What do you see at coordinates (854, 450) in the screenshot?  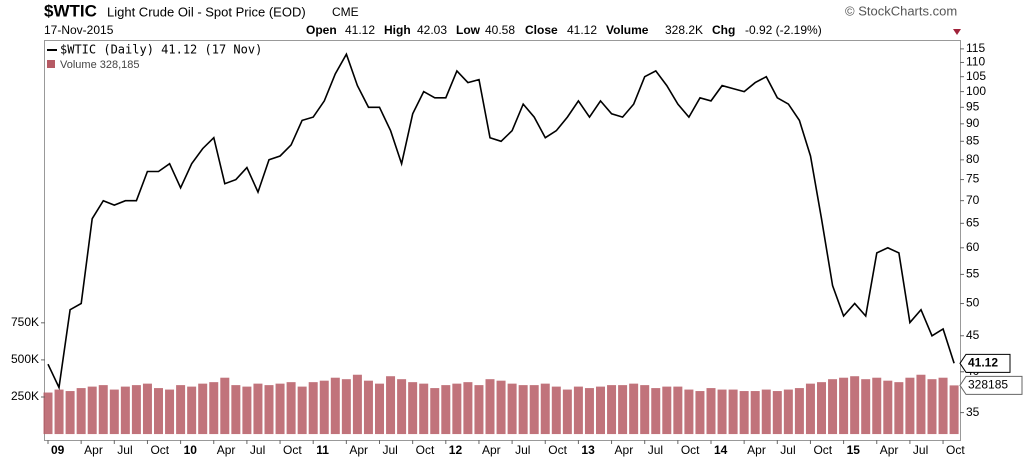 I see `x-tick-label: 15` at bounding box center [854, 450].